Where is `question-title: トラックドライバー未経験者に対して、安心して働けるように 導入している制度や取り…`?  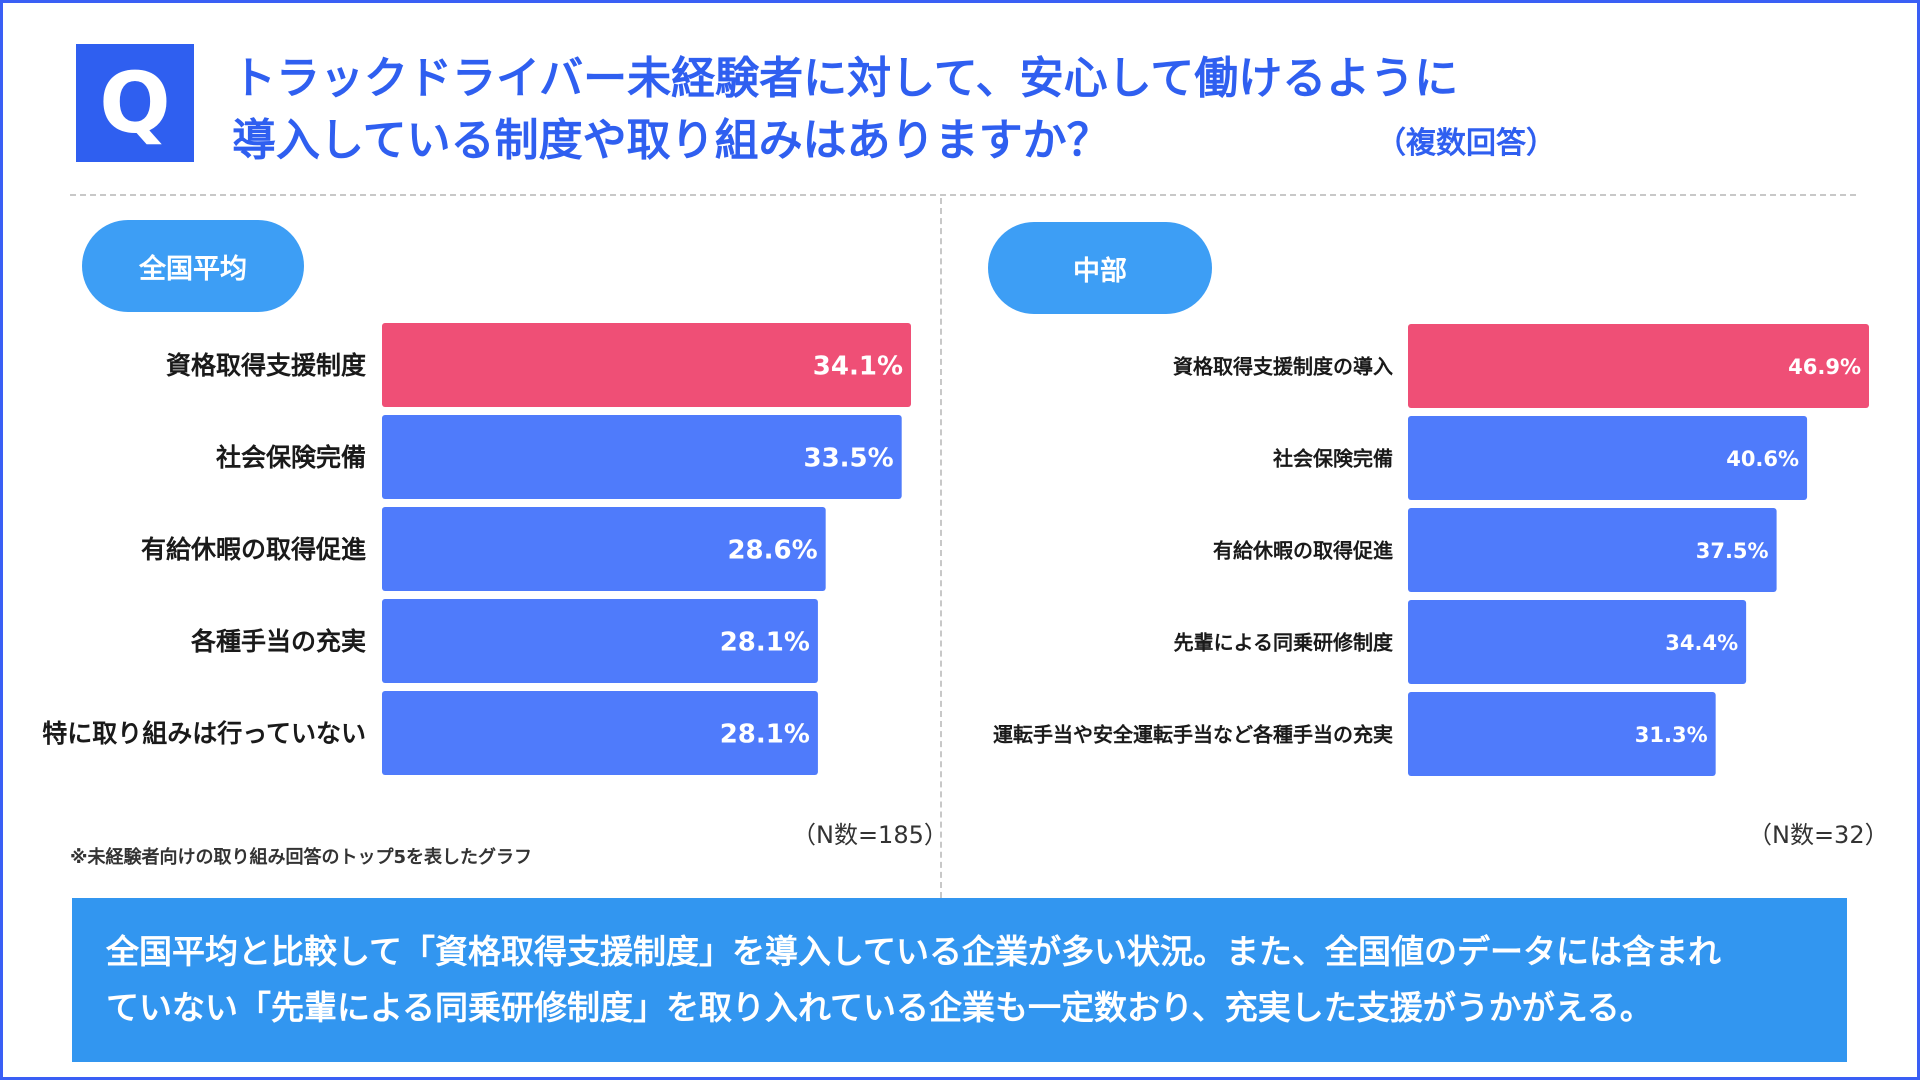 question-title: トラックドライバー未経験者に対して、安心して働けるように 導入している制度や取り… is located at coordinates (932, 110).